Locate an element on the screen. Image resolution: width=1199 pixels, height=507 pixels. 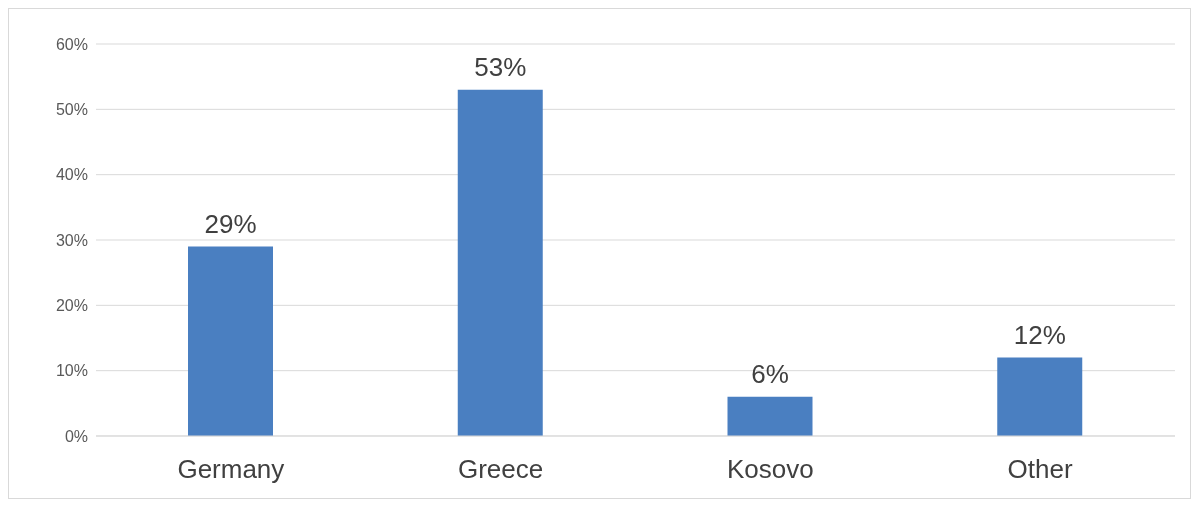
y-tick-label: 50% is located at coordinates (71, 110).